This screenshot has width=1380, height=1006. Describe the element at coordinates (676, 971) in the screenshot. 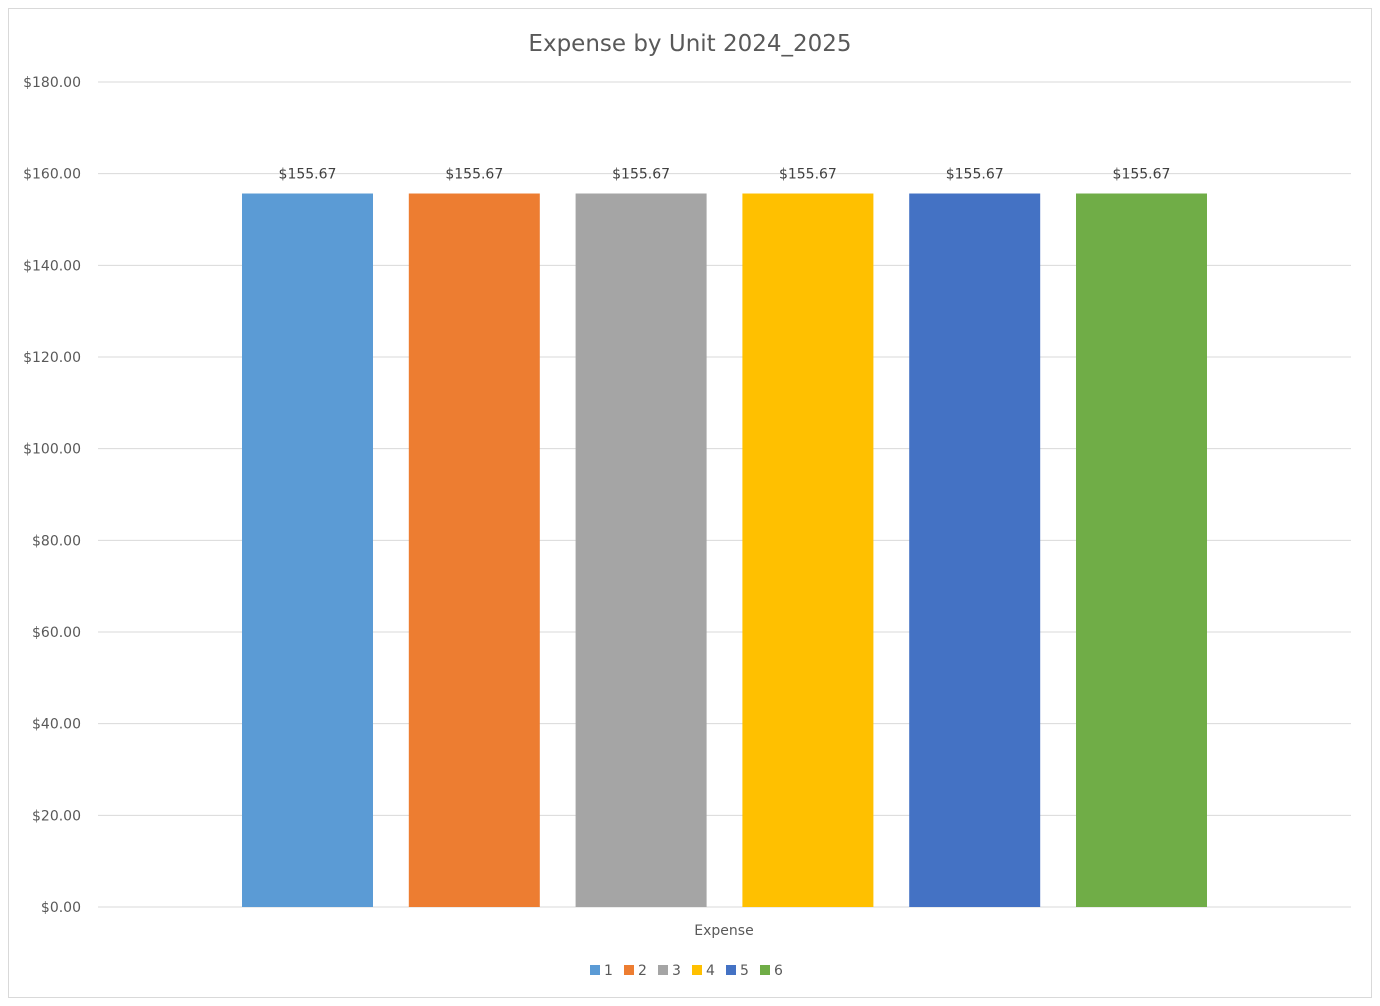

I see `legend-label: 3` at that location.